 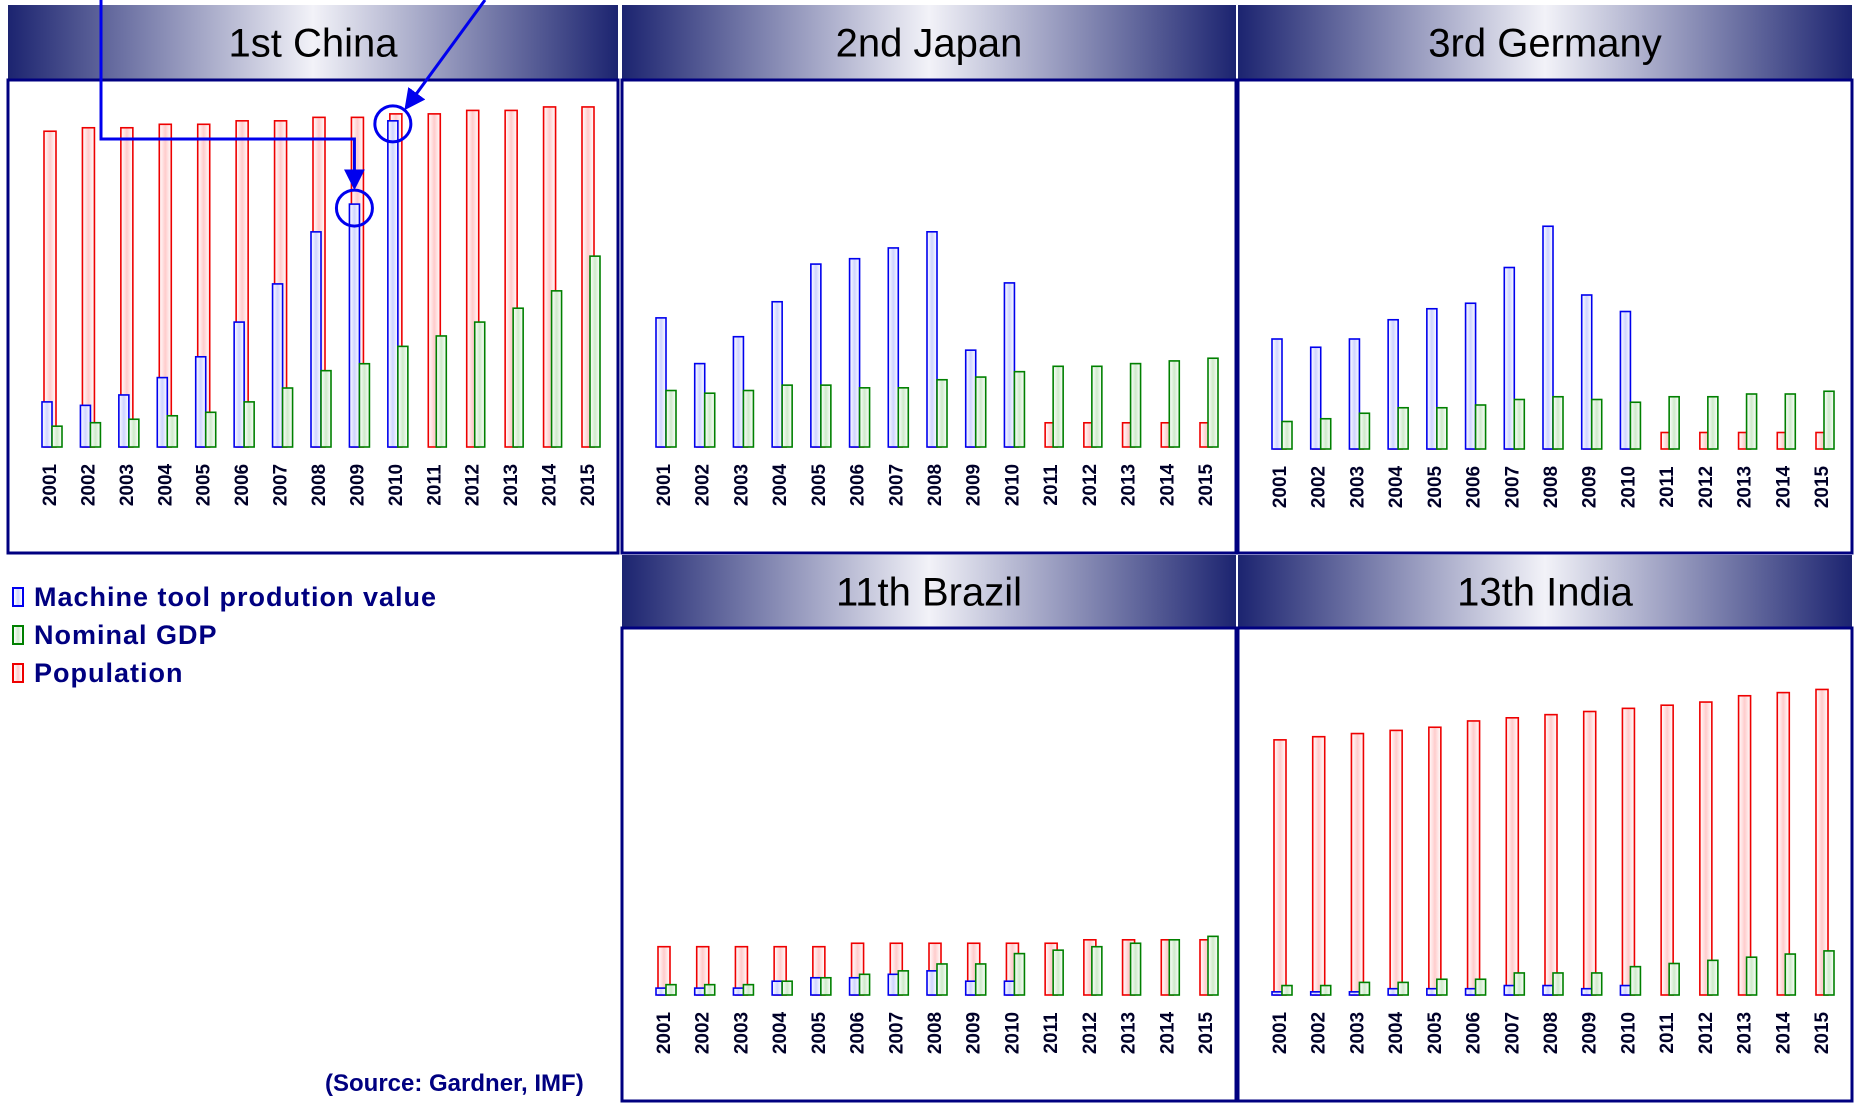 I want to click on x-tick-label: 2015, so click(x=1206, y=1032).